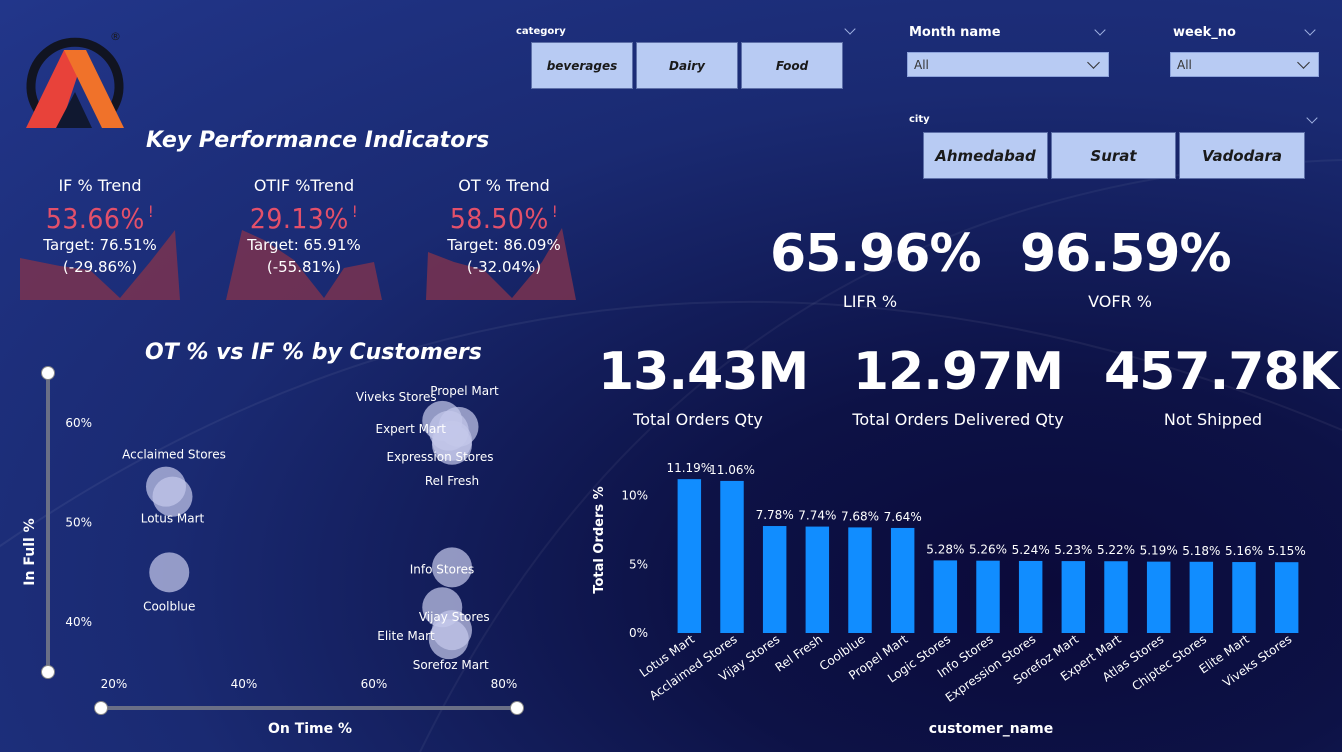 The width and height of the screenshot is (1342, 752). What do you see at coordinates (1120, 301) in the screenshot?
I see `vofr-label: VOFR %` at bounding box center [1120, 301].